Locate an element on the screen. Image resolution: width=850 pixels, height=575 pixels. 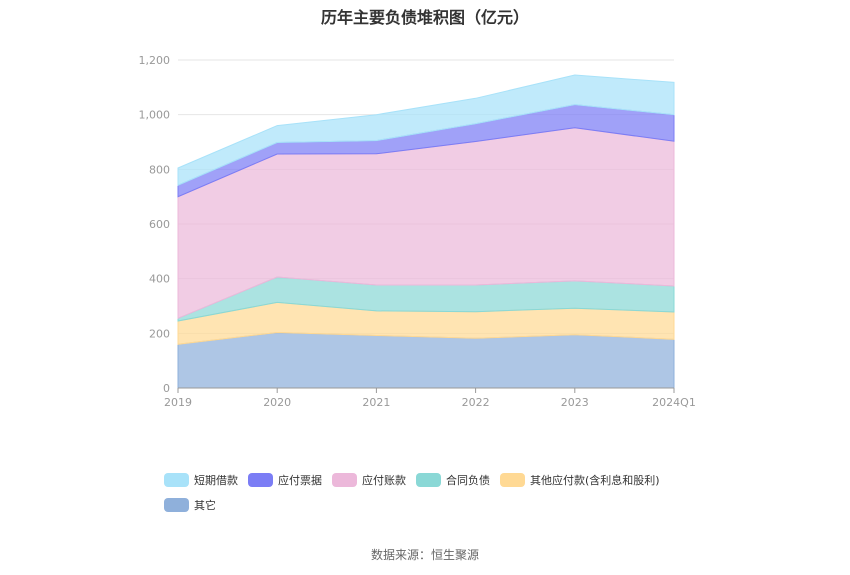
legend-label: 其它 is located at coordinates (205, 505).